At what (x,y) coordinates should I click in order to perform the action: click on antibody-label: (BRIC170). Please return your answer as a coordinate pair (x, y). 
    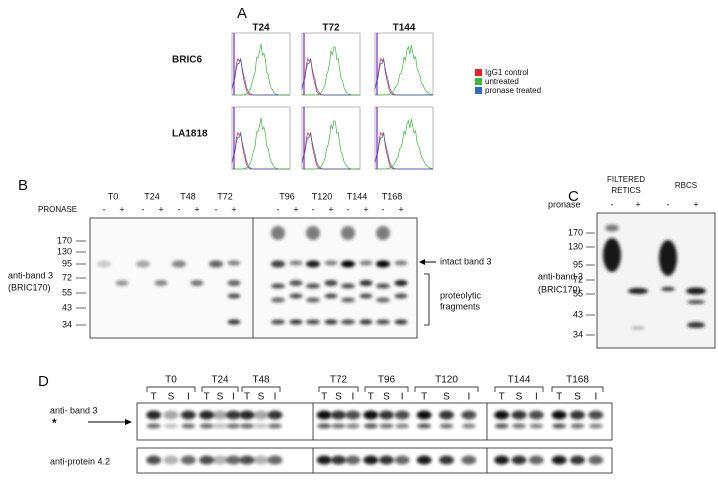
    Looking at the image, I should click on (559, 289).